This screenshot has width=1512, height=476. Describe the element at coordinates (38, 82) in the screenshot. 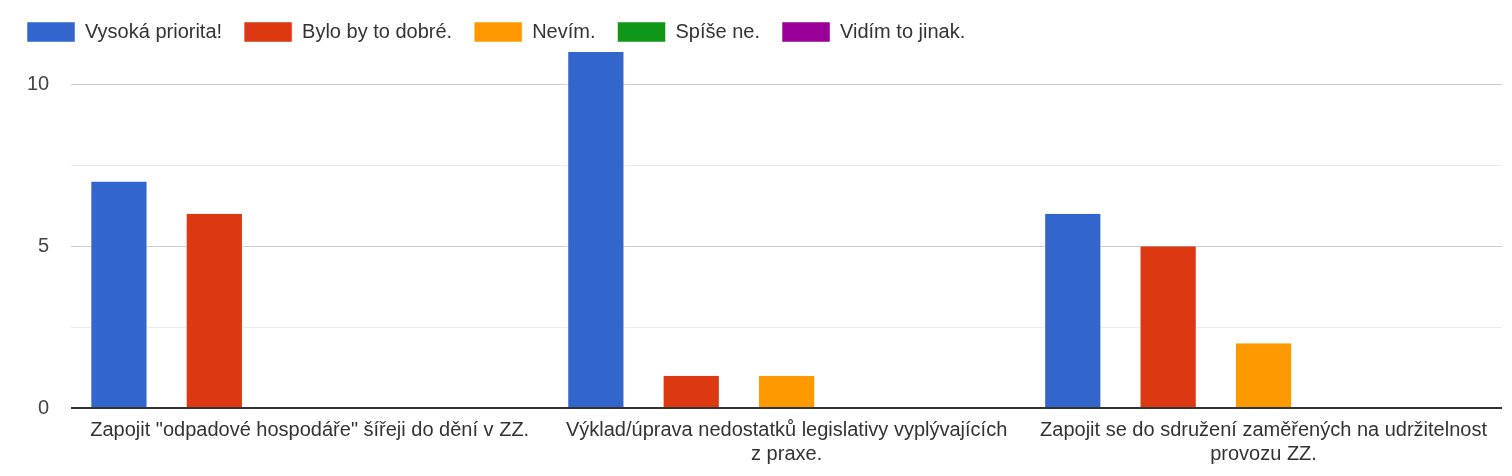

I see `y-tick-label: 10` at that location.